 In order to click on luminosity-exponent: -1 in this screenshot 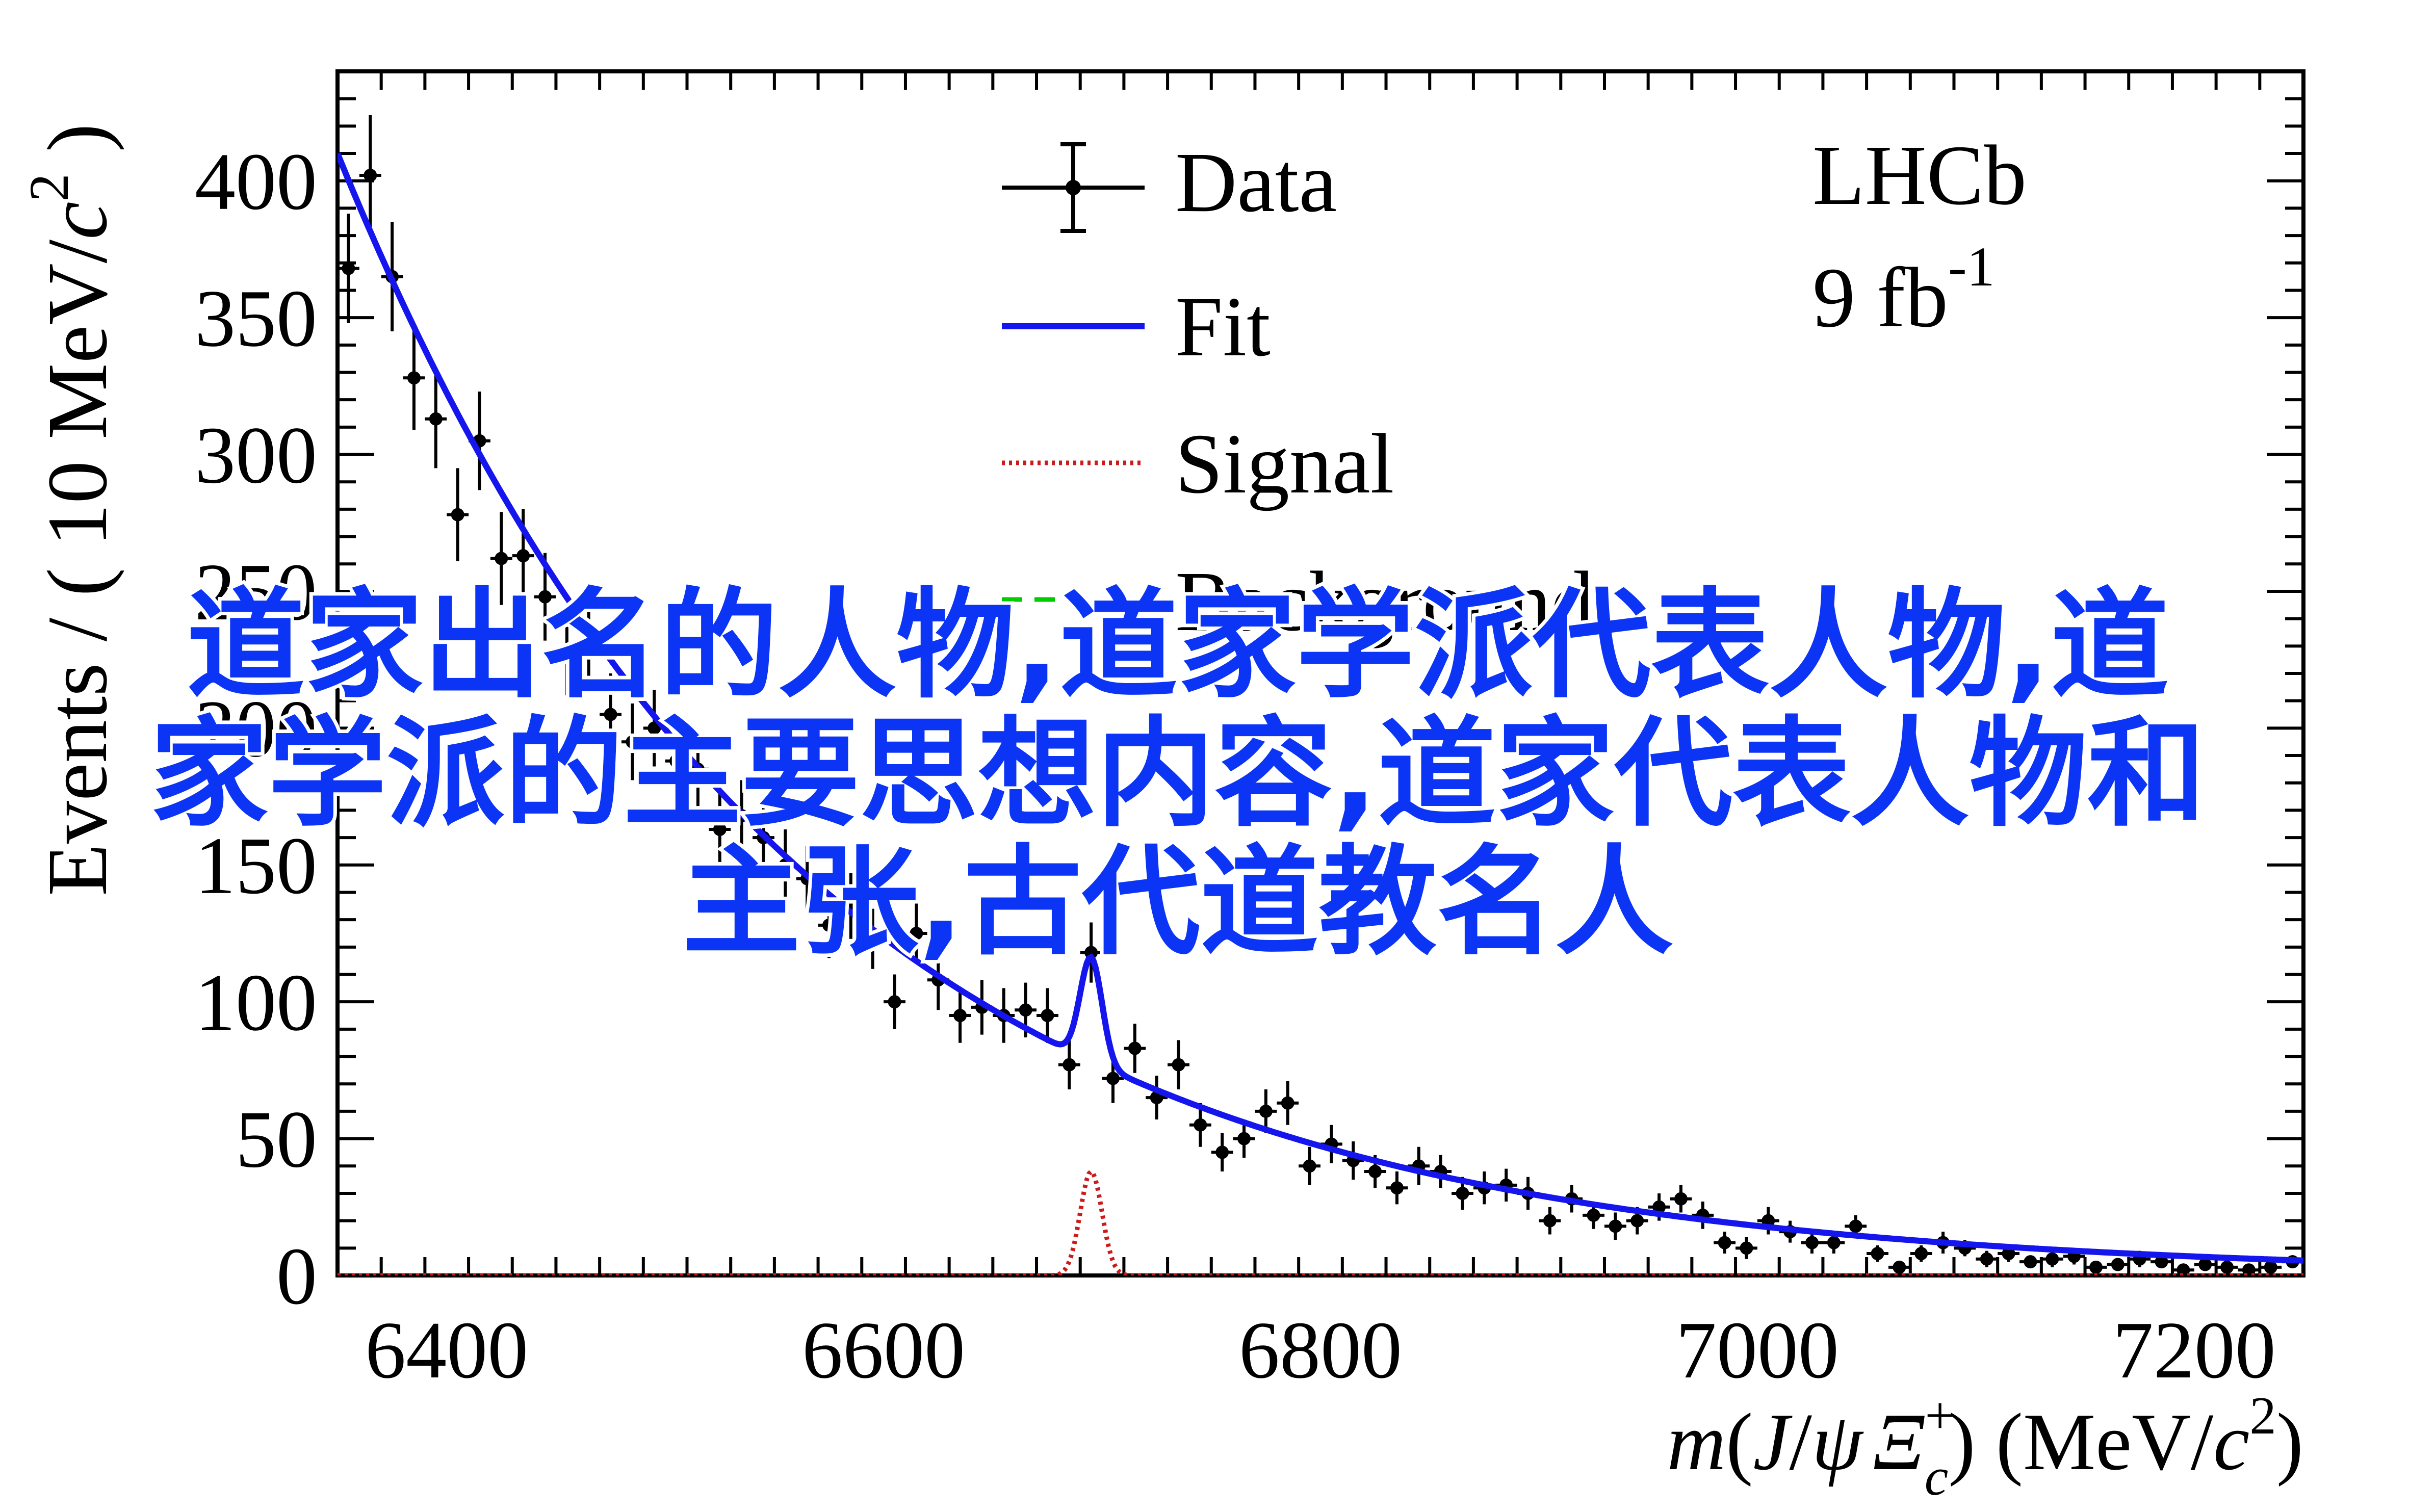, I will do `click(1972, 267)`.